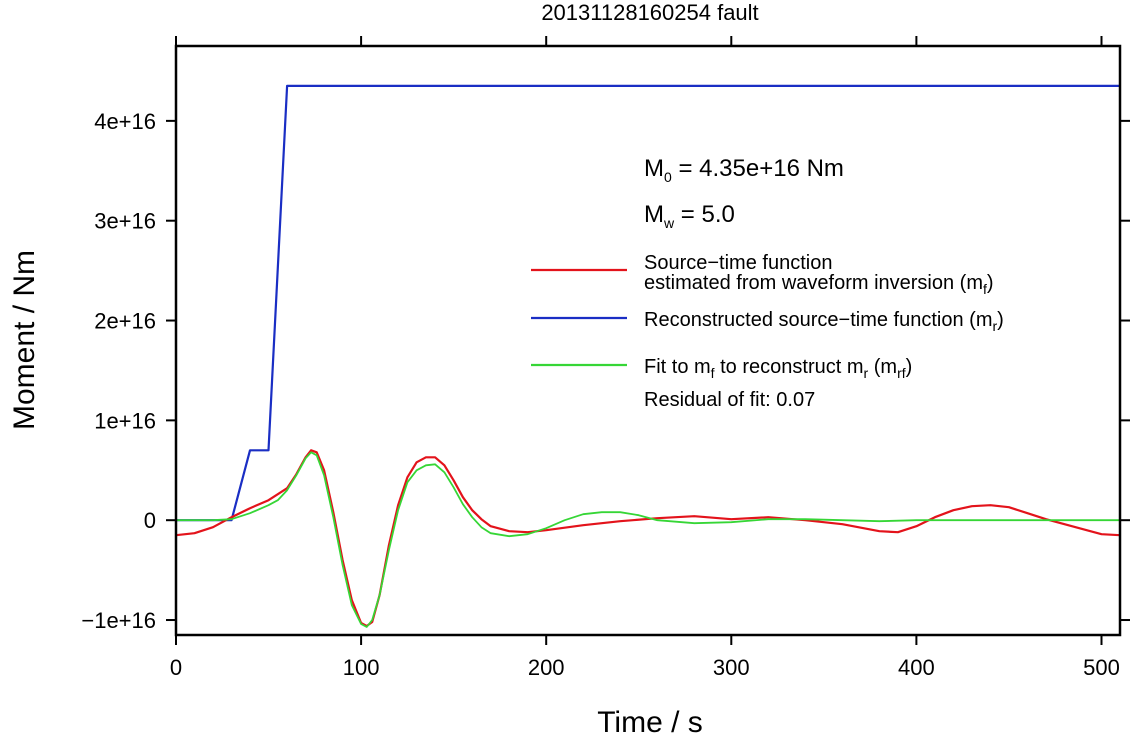 The height and width of the screenshot is (735, 1134). Describe the element at coordinates (744, 170) in the screenshot. I see `m0-annotation: M0 = 4.35e+16 Nm` at that location.